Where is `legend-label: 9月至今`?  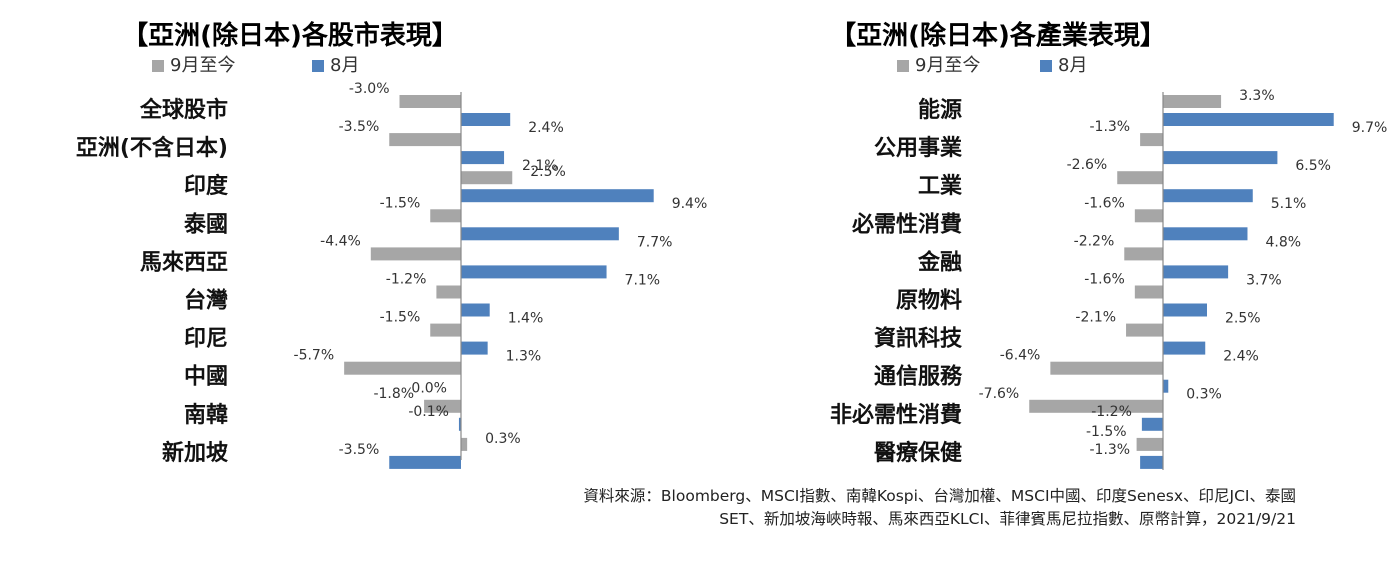 legend-label: 9月至今 is located at coordinates (947, 65).